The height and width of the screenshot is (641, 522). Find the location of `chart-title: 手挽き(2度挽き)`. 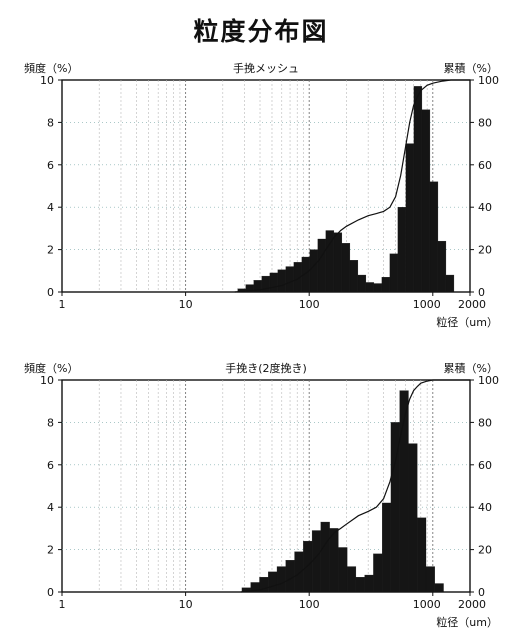

chart-title: 手挽き(2度挽き) is located at coordinates (266, 368).